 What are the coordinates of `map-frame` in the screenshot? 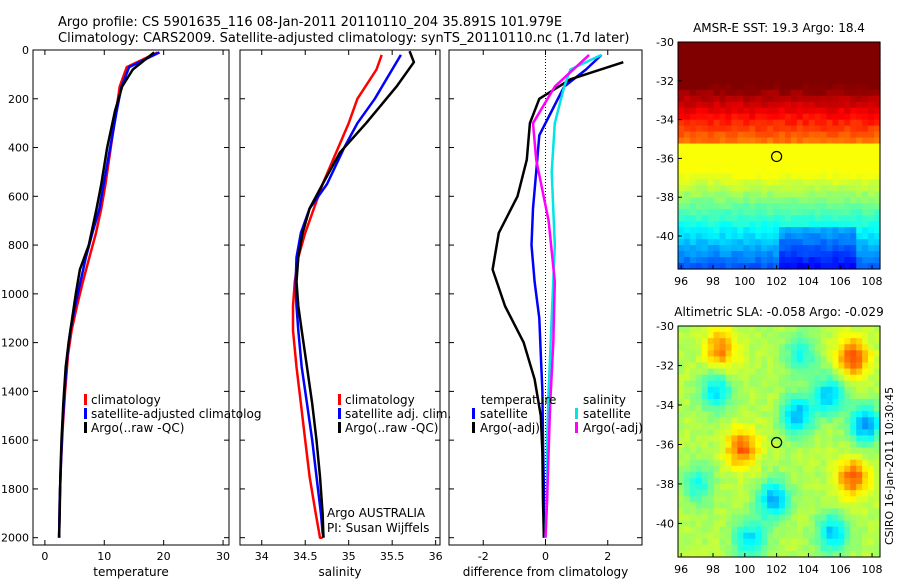 It's located at (779, 441).